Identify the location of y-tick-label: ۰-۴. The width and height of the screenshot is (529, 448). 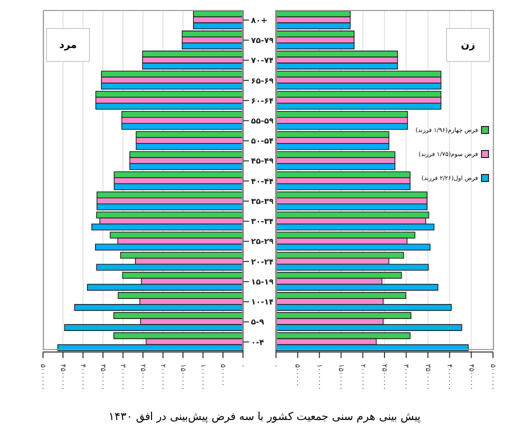
(257, 342).